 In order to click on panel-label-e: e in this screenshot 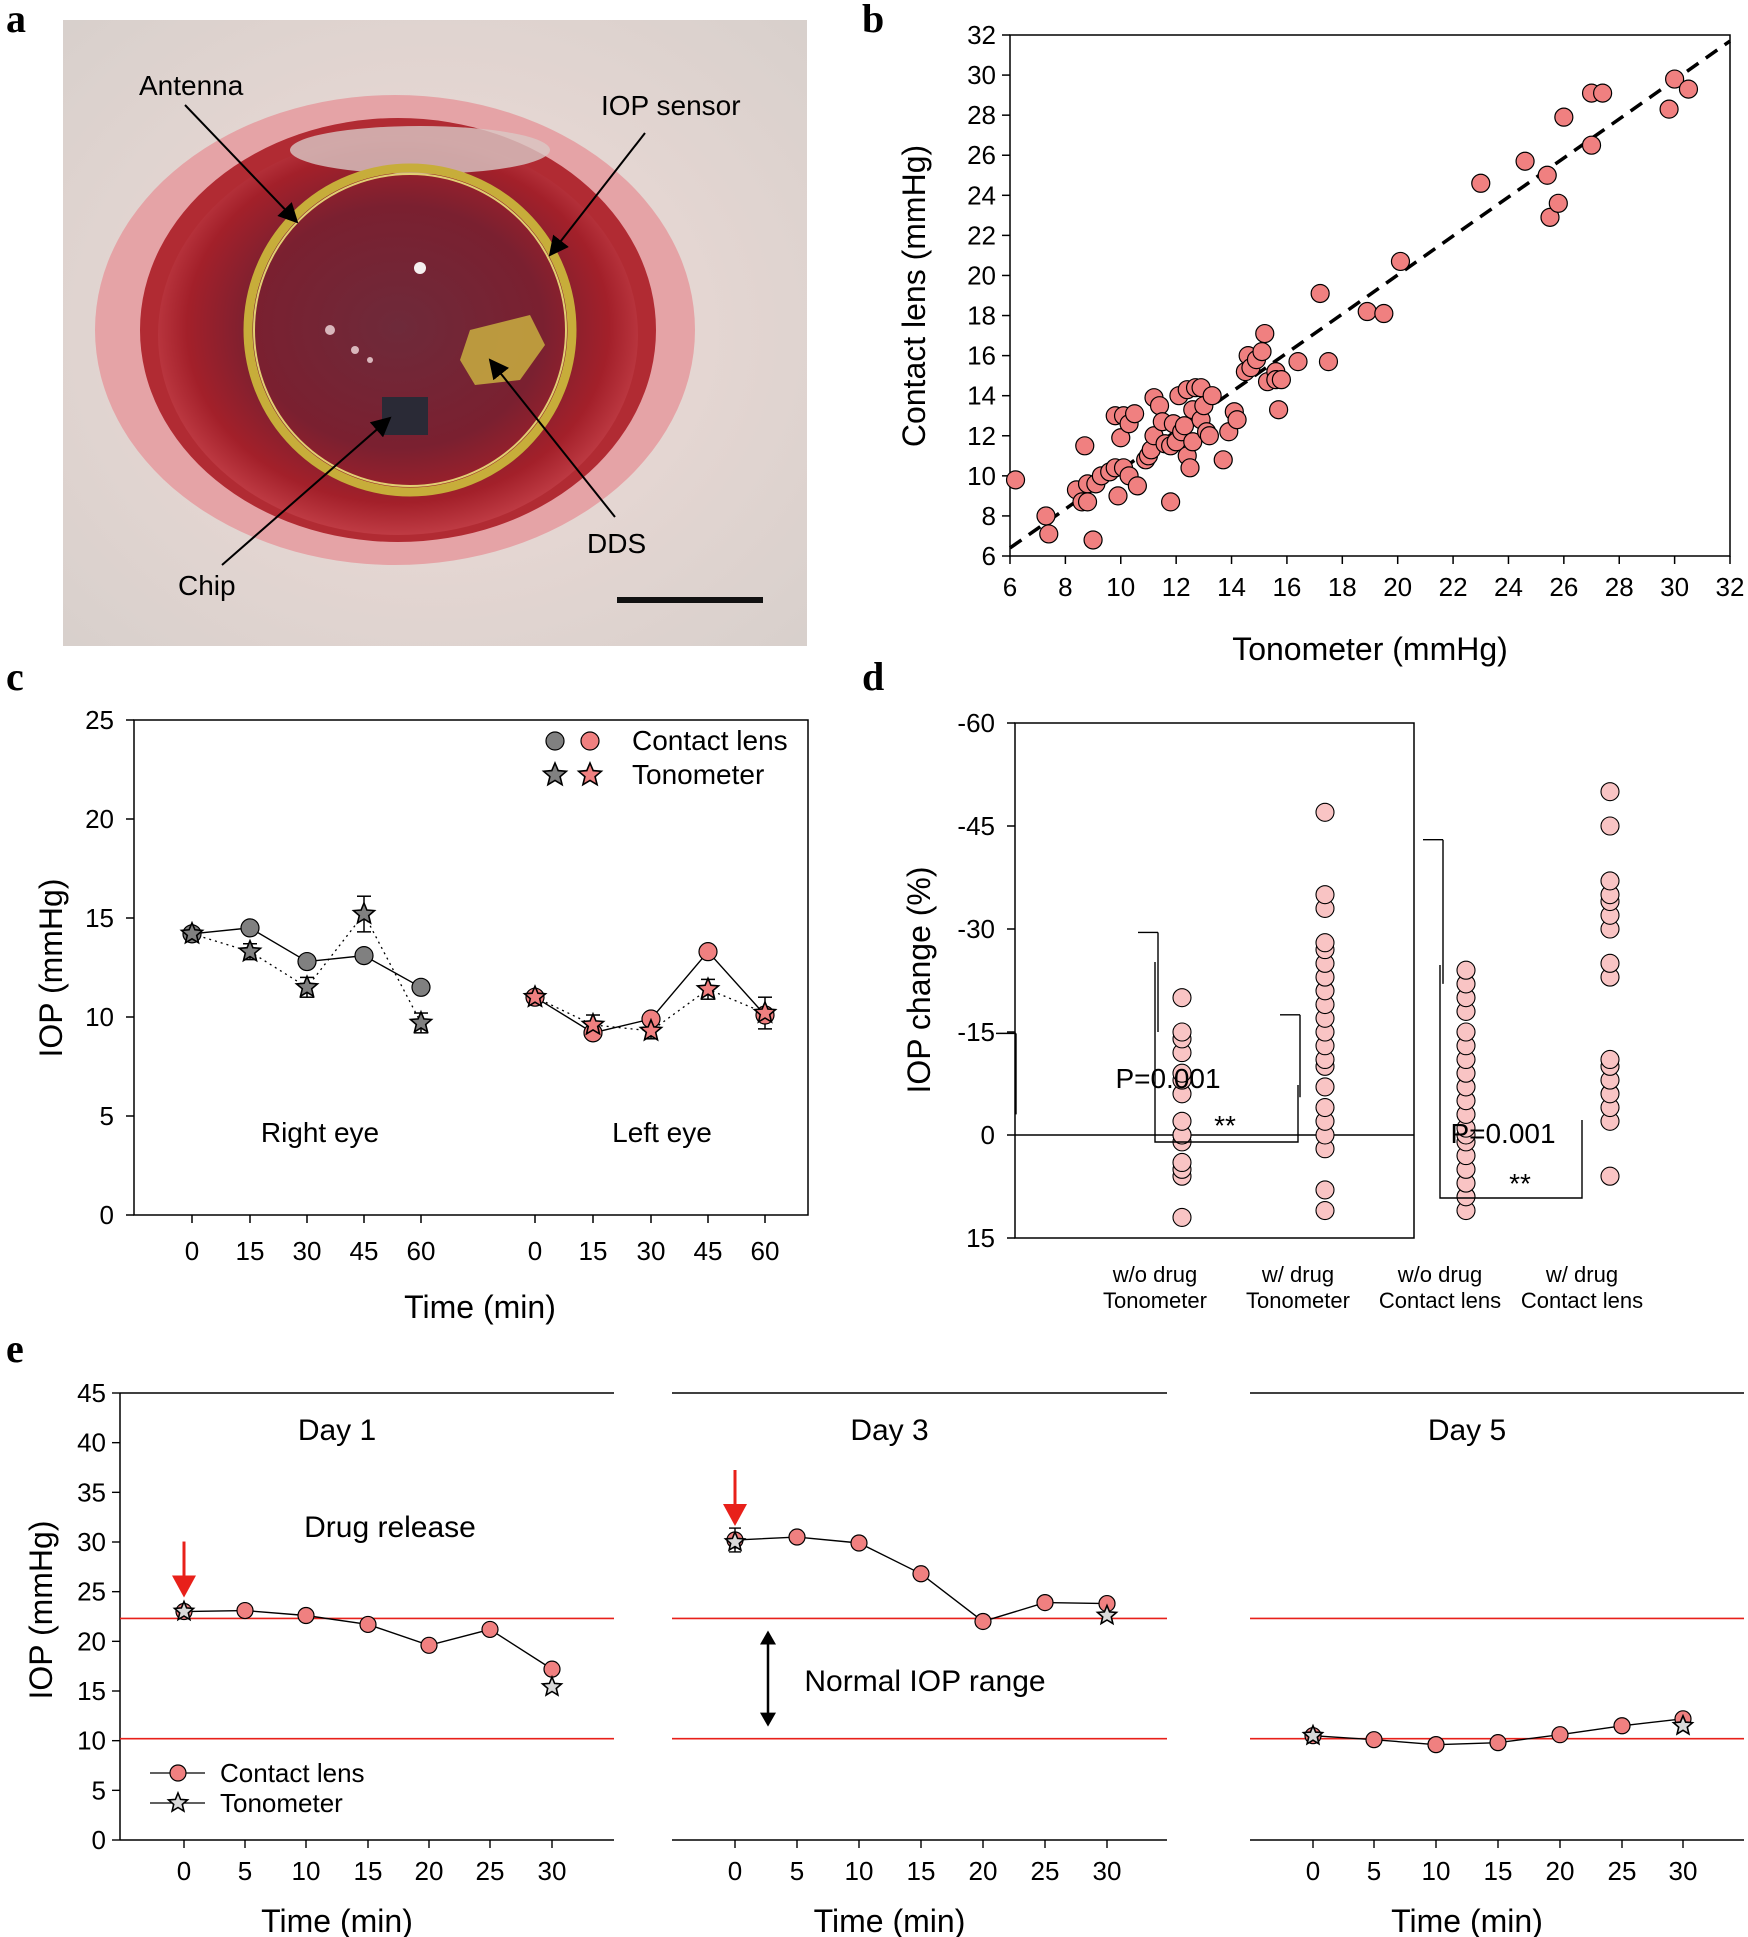, I will do `click(15, 1348)`.